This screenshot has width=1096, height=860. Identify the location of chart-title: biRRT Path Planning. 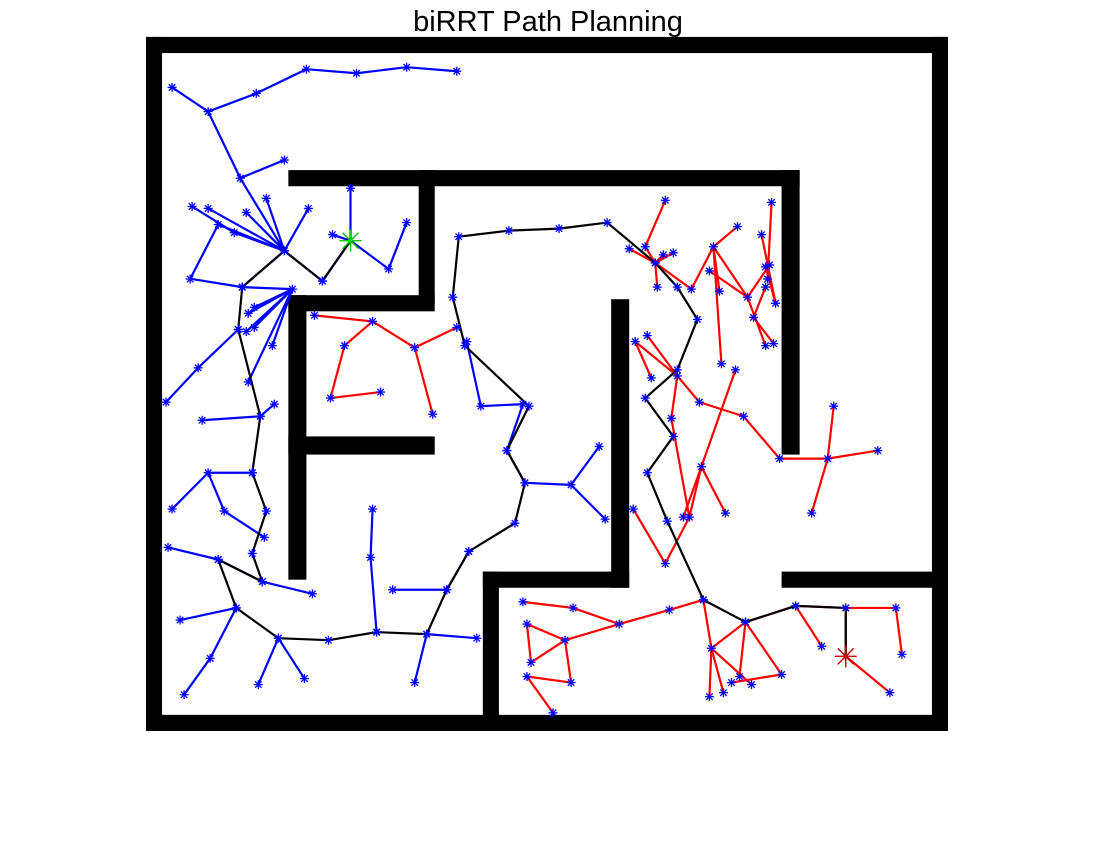
(548, 22).